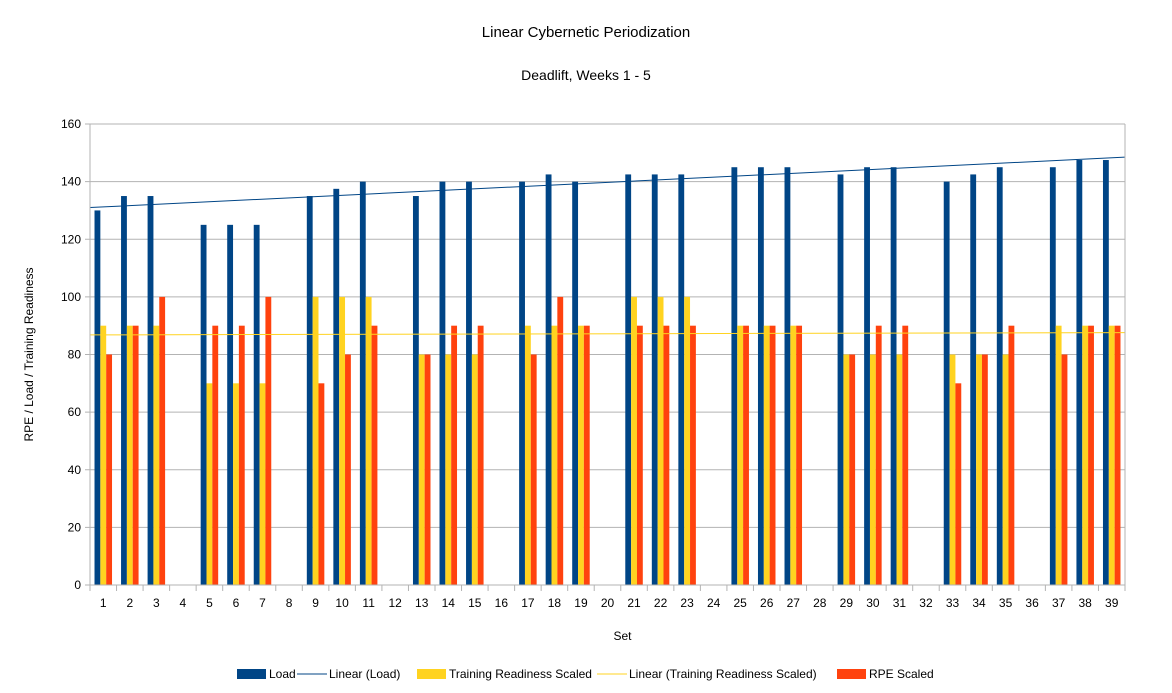  I want to click on x-tick-label: 15, so click(475, 603).